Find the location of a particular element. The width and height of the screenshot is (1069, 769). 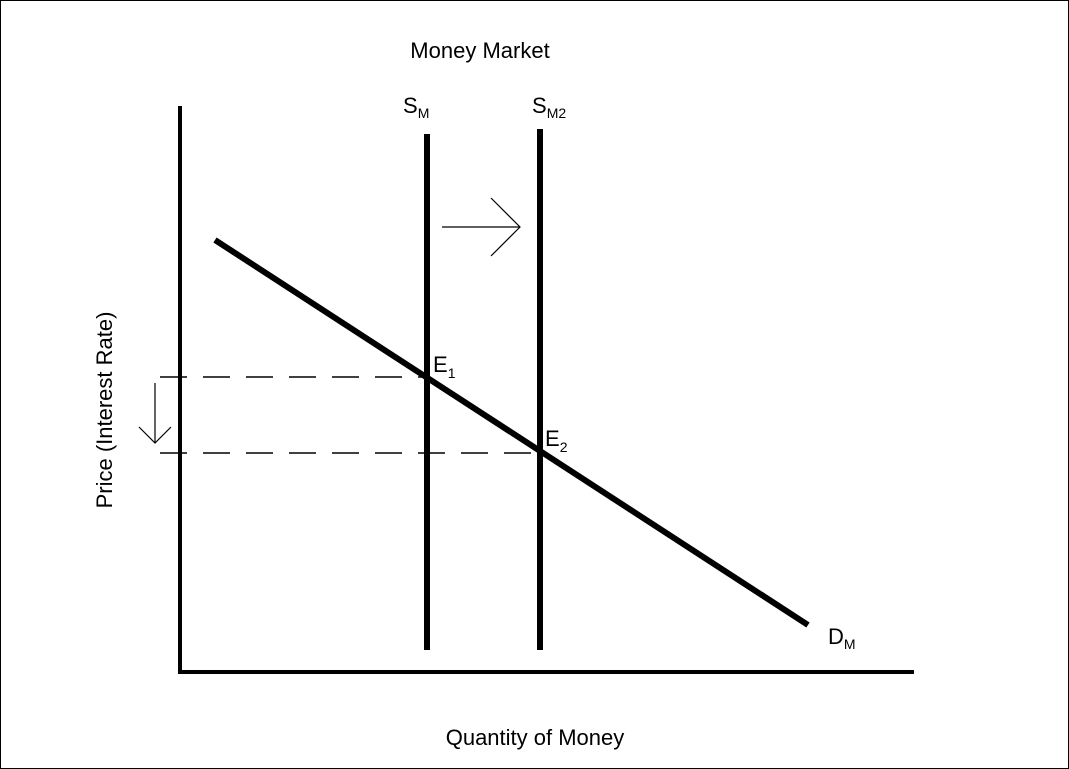

diagram-title: Money Market is located at coordinates (479, 50).